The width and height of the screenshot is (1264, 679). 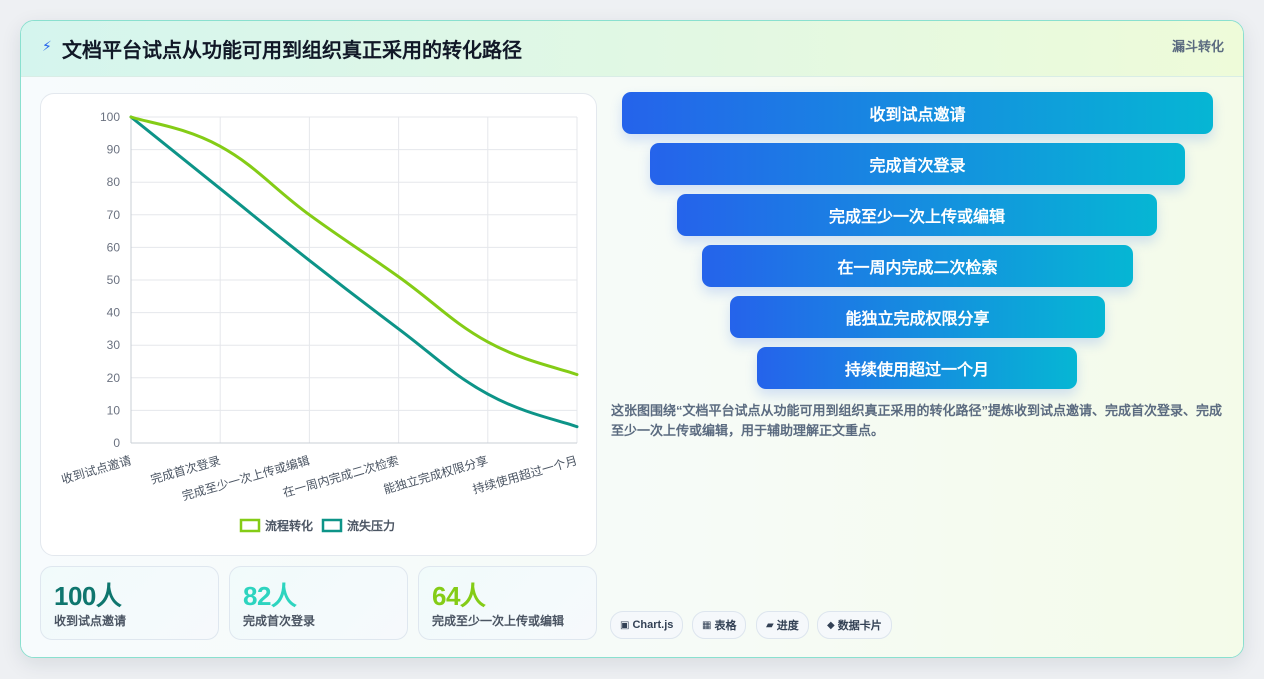 I want to click on stat-label: 完成至少一次上传或编辑, so click(x=498, y=621).